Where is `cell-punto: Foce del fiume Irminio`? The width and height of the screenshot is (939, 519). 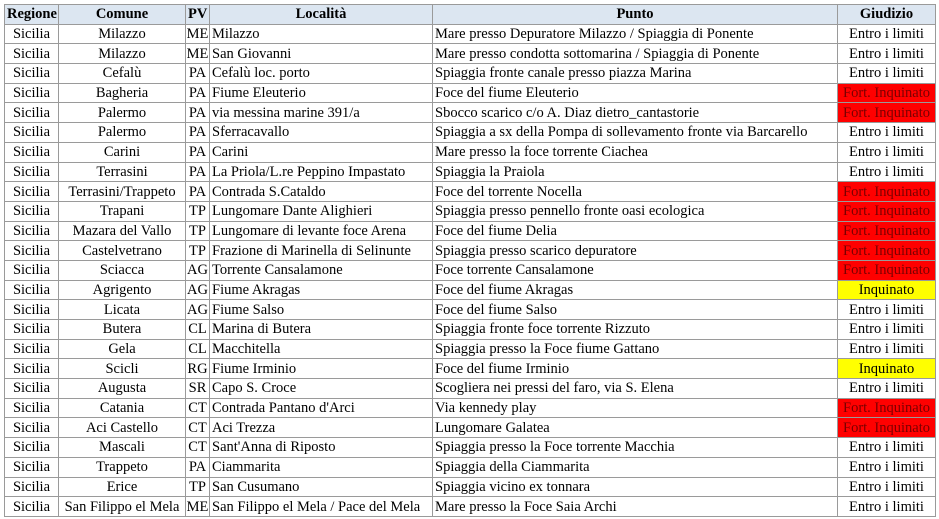
cell-punto: Foce del fiume Irminio is located at coordinates (635, 369).